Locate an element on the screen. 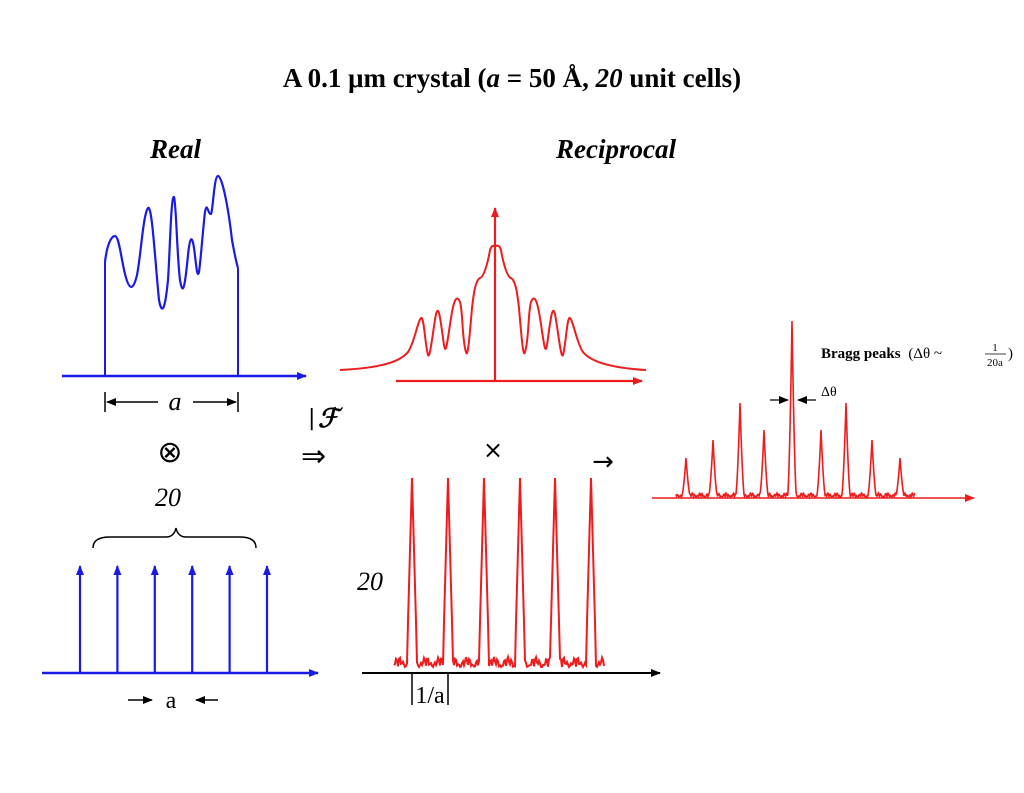  real-space-label: Real is located at coordinates (175, 149).